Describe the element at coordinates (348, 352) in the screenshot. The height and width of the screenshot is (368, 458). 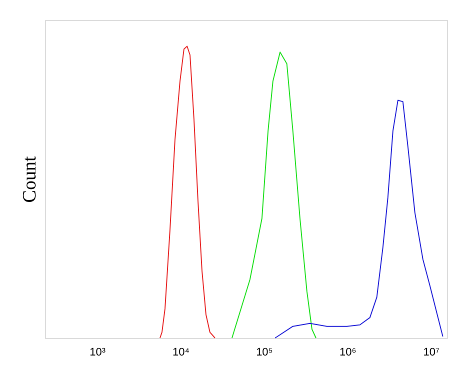
I see `x-tick-label: 10⁶` at that location.